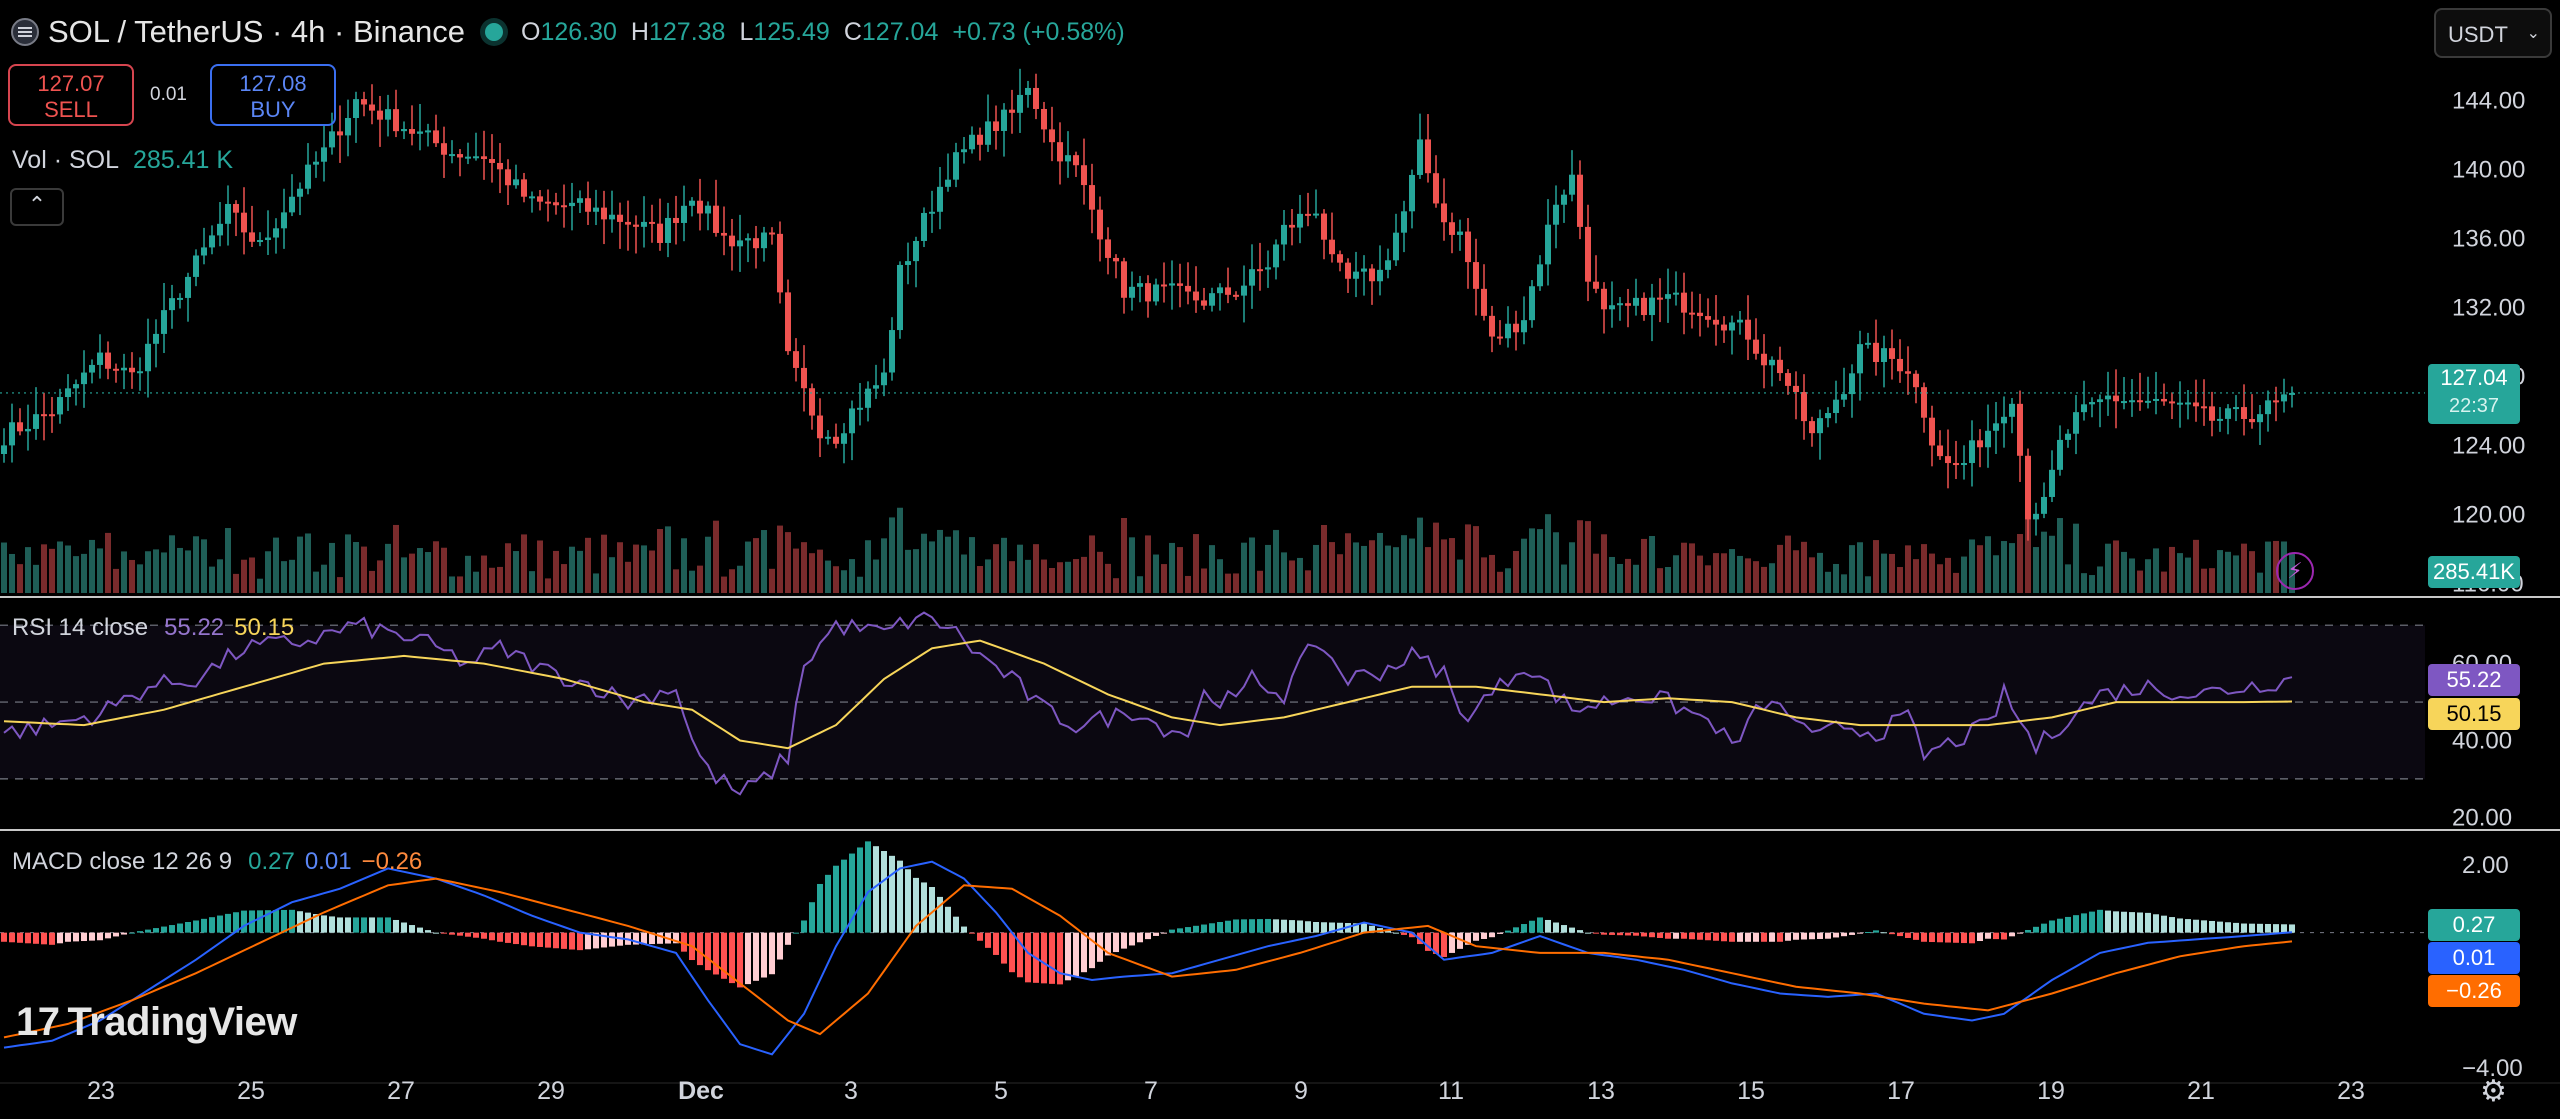 Image resolution: width=2560 pixels, height=1119 pixels. I want to click on tradingview-logo: 17 TradingView, so click(156, 1022).